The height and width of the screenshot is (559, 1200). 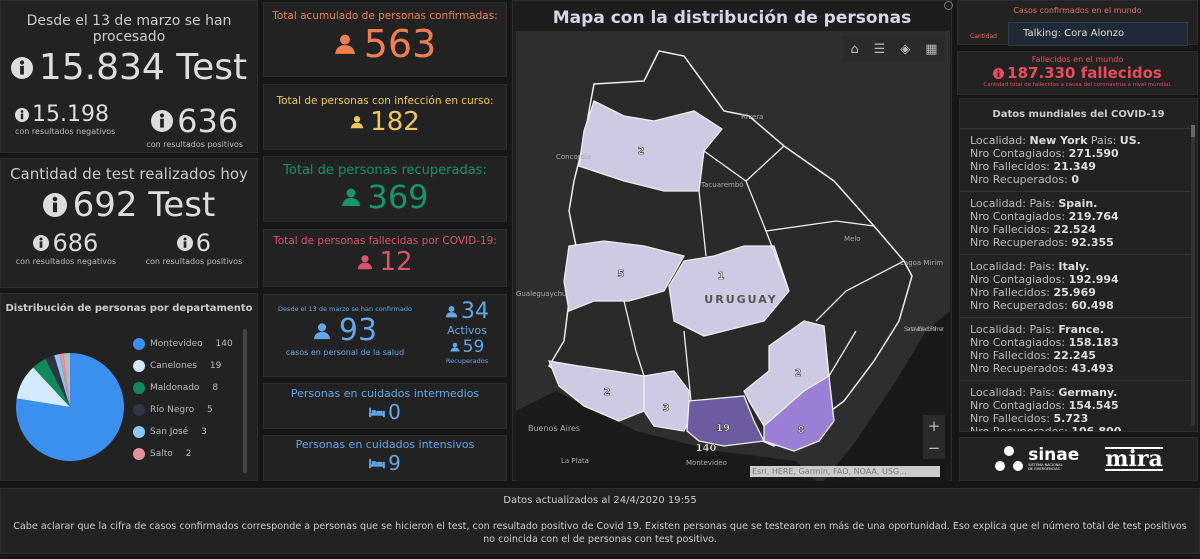 I want to click on place-label: La Plata, so click(x=575, y=461).